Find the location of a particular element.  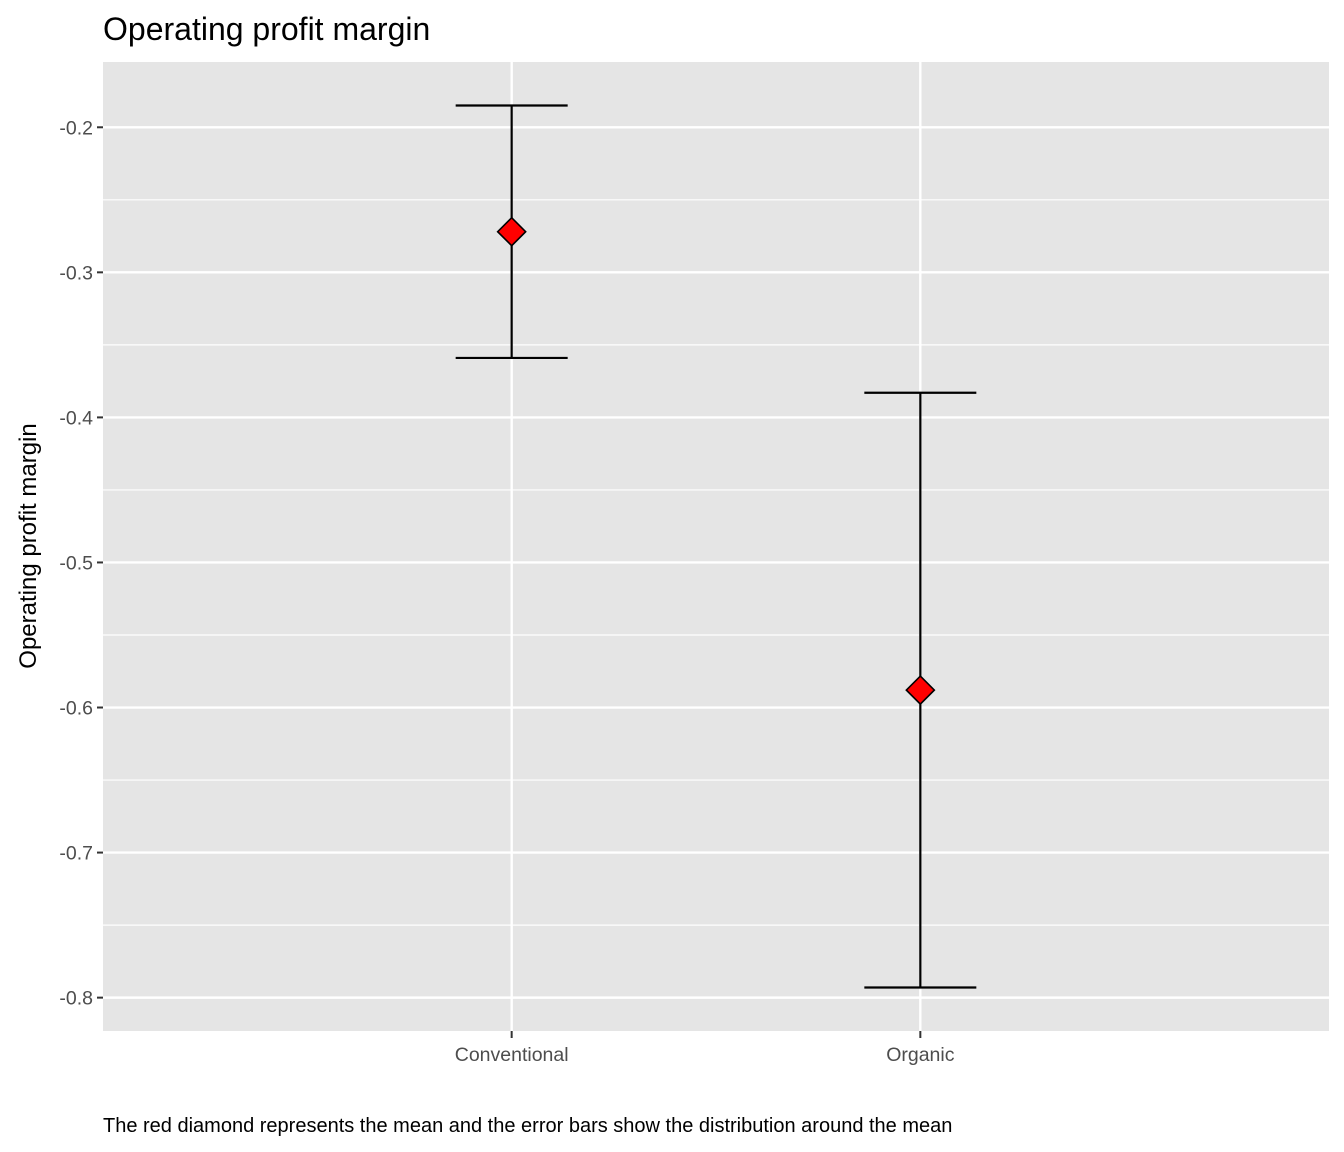

y-tick-label: -0.3 is located at coordinates (76, 273).